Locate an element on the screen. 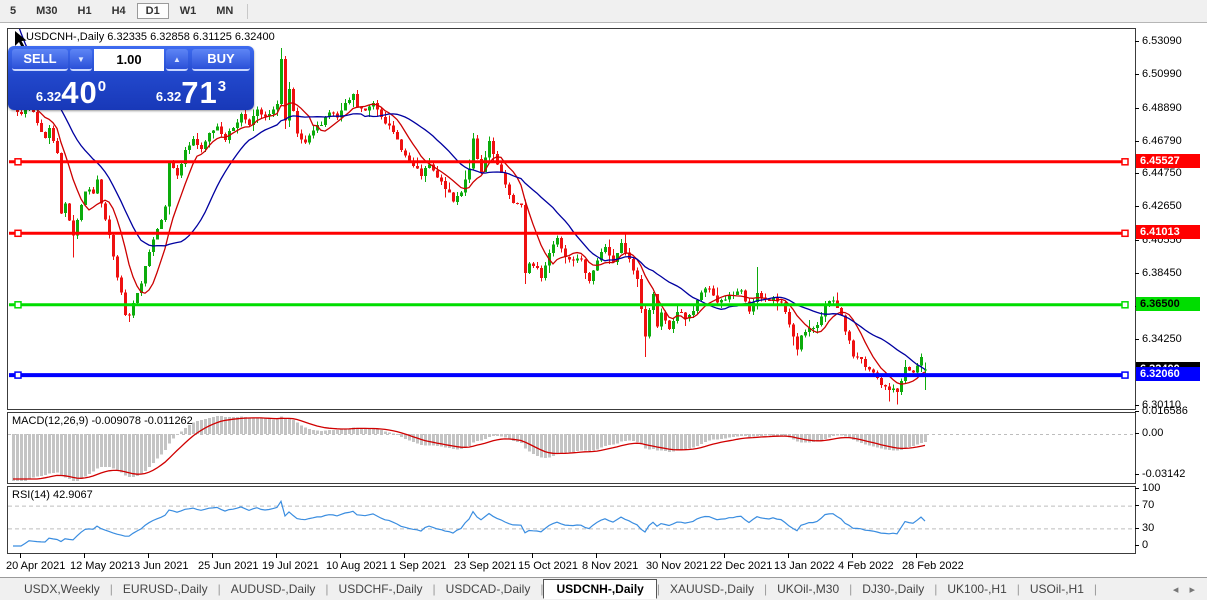 This screenshot has height=600, width=1207. chart-tab-xauusd-daily: XAUUSD-,Daily is located at coordinates (711, 589).